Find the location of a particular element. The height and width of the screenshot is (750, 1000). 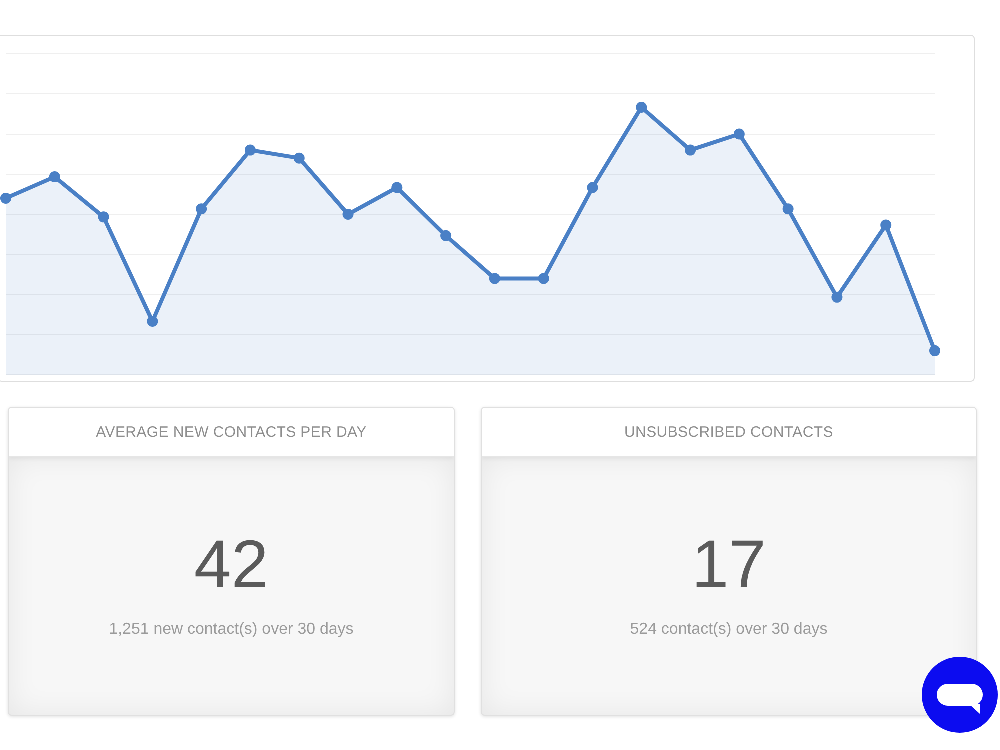

text: 1,251 new contact(s) over 30 days is located at coordinates (231, 630).